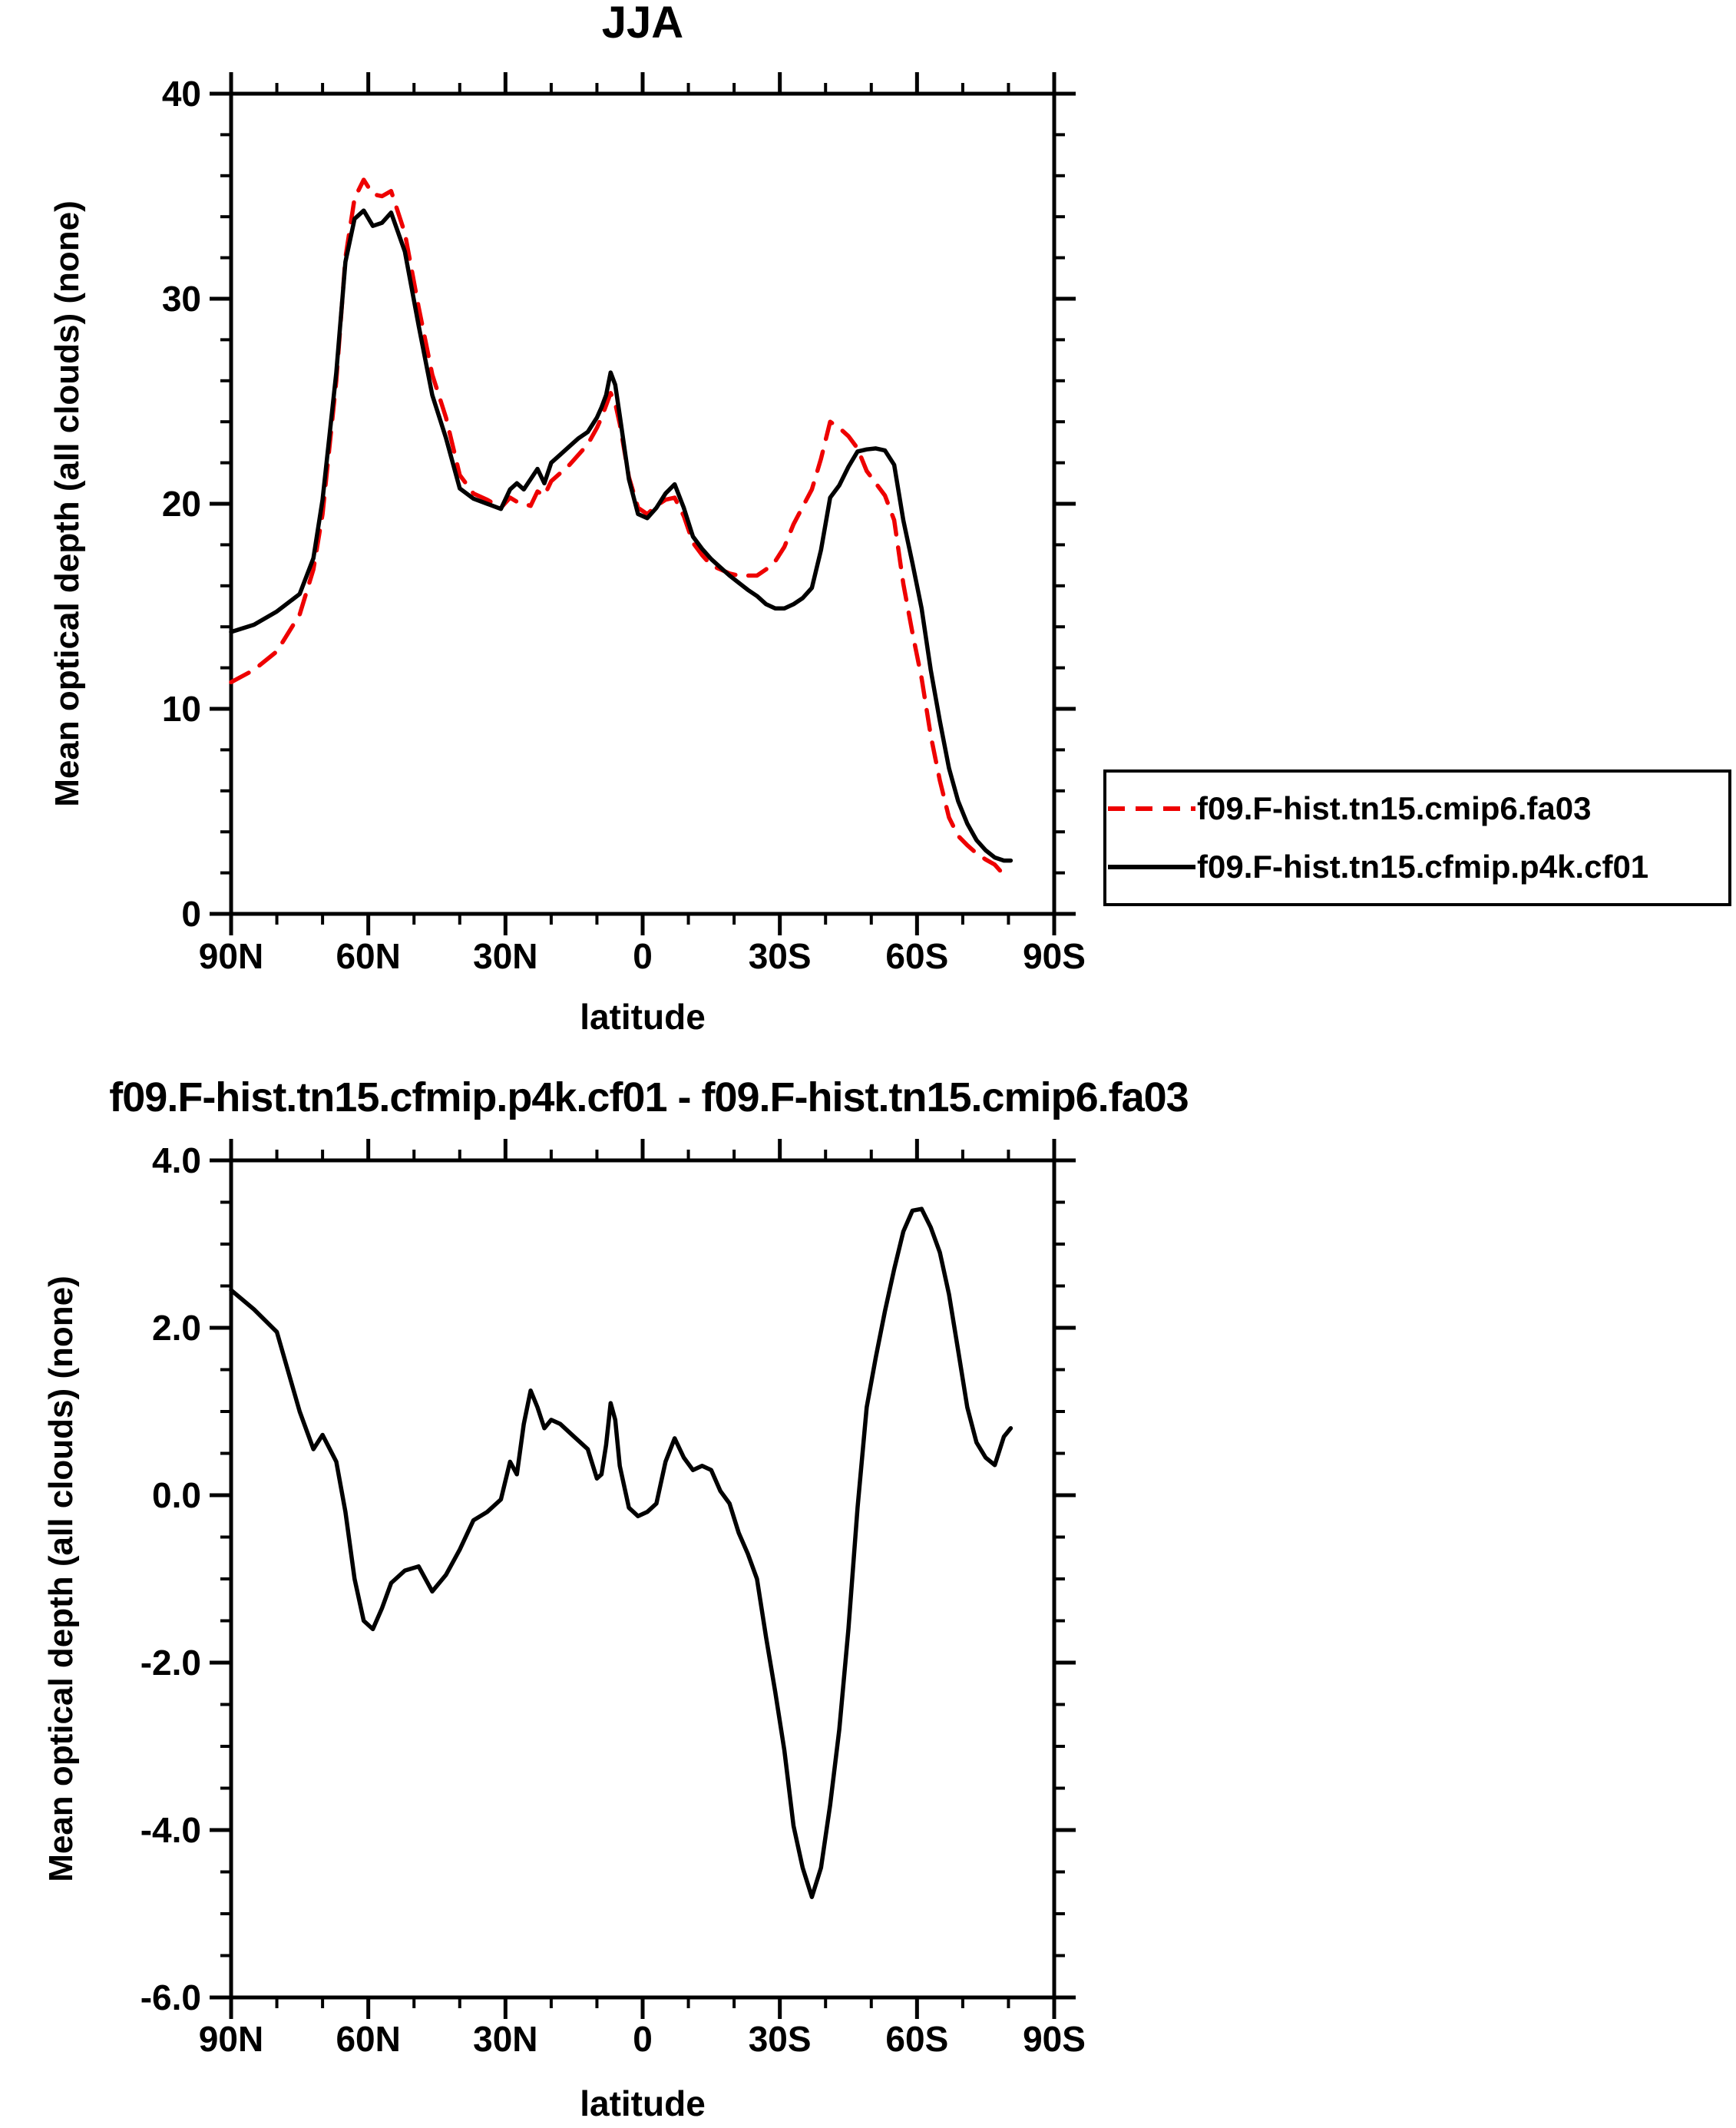 The width and height of the screenshot is (1736, 2128). What do you see at coordinates (170, 1663) in the screenshot?
I see `bottom-y-tick-label: -2.0` at bounding box center [170, 1663].